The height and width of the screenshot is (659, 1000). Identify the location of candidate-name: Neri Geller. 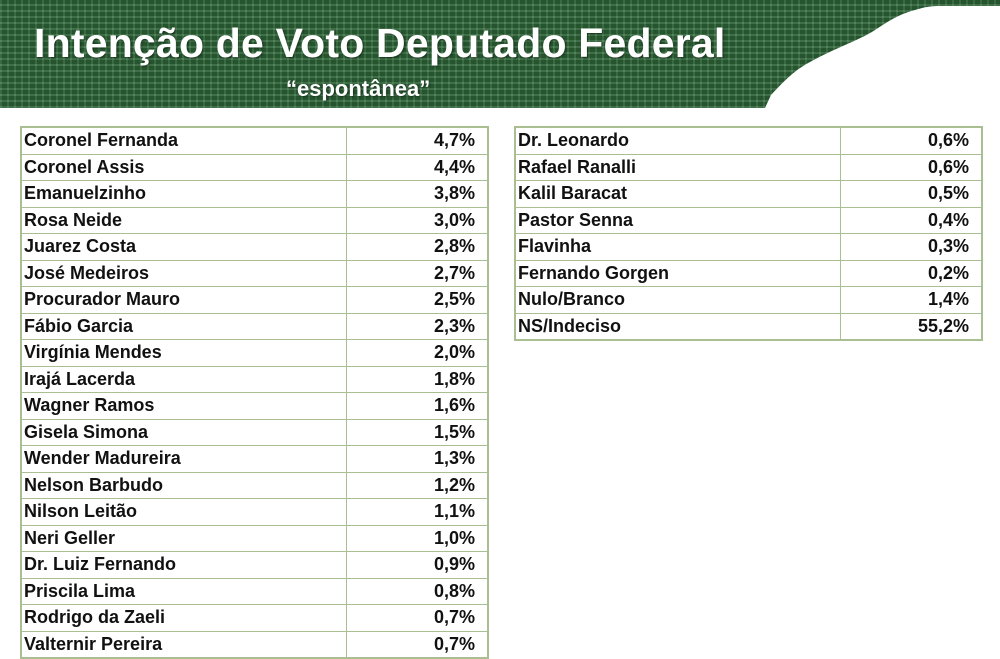
(183, 538).